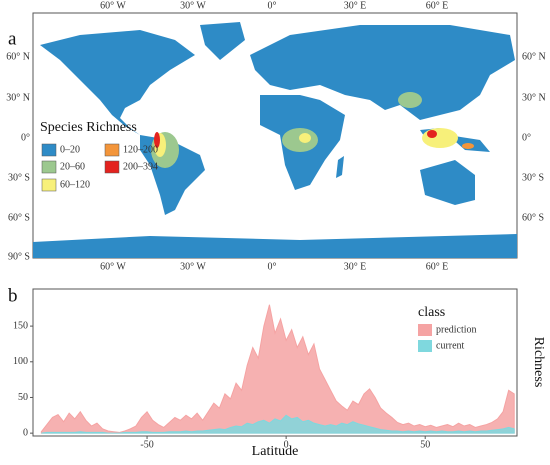 This screenshot has height=465, width=550. I want to click on area, so click(278, 424).